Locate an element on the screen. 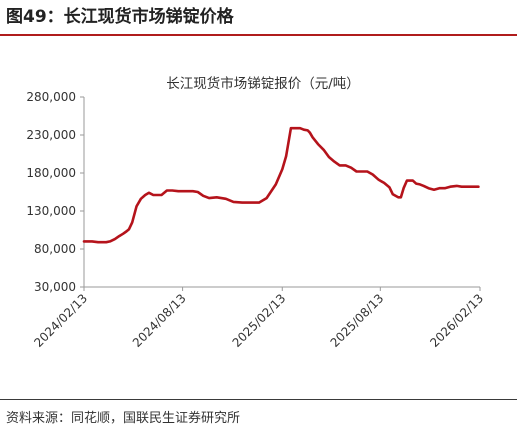  y-axis: 280,000 230,000 180,000 130,000 80,000 30,000 is located at coordinates (55, 192).